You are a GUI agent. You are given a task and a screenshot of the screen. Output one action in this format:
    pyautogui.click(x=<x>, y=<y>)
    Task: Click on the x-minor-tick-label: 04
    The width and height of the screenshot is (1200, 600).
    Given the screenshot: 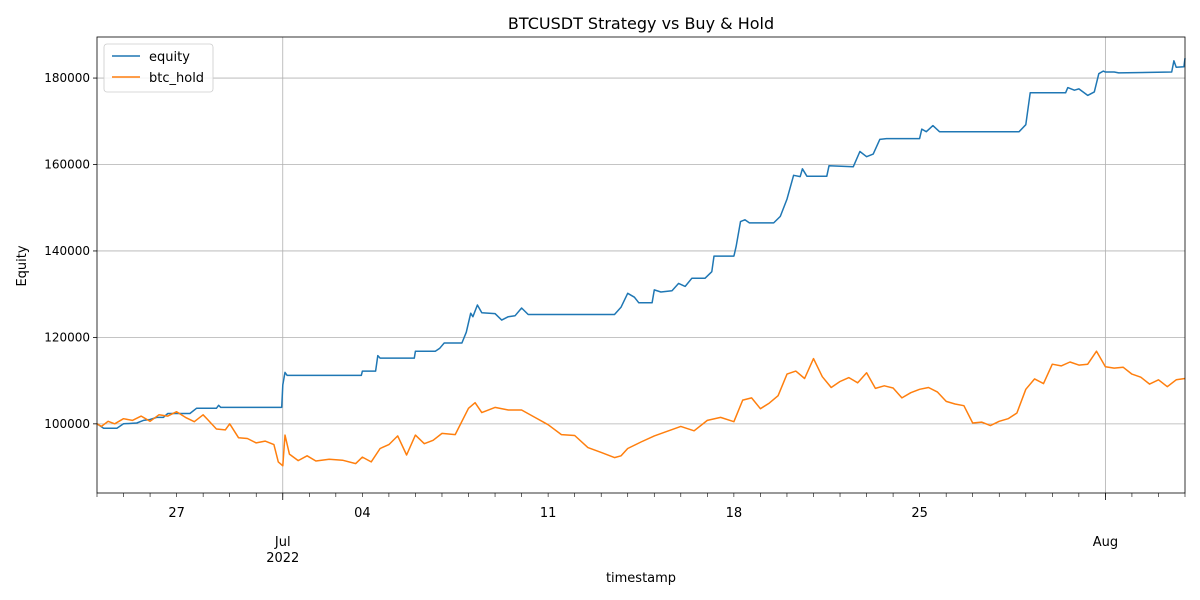 What is the action you would take?
    pyautogui.click(x=362, y=513)
    